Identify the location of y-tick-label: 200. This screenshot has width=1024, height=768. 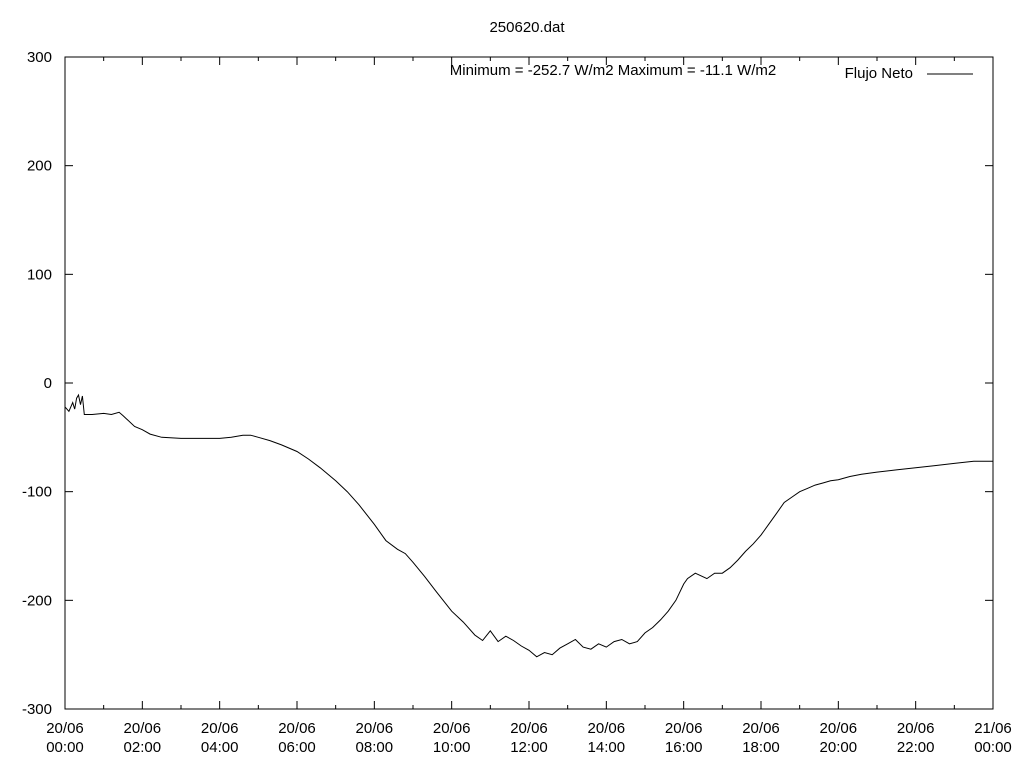
(39, 166).